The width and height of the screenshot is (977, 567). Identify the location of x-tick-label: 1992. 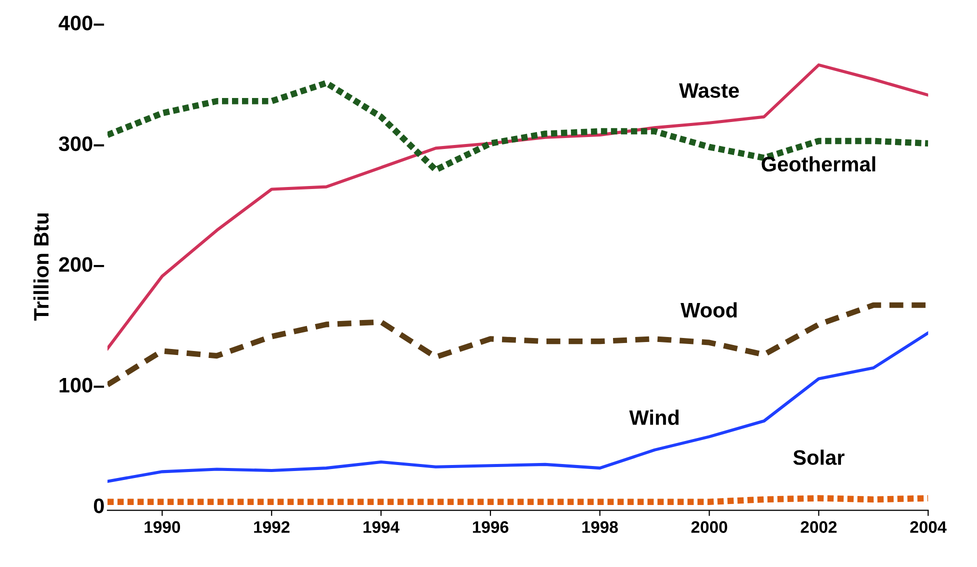
(272, 527).